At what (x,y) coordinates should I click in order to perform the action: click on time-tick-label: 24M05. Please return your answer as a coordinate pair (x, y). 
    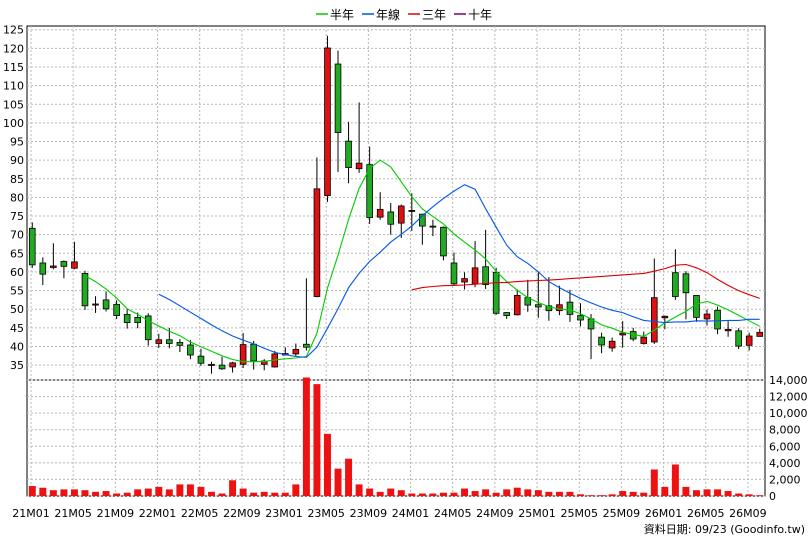
    Looking at the image, I should click on (453, 513).